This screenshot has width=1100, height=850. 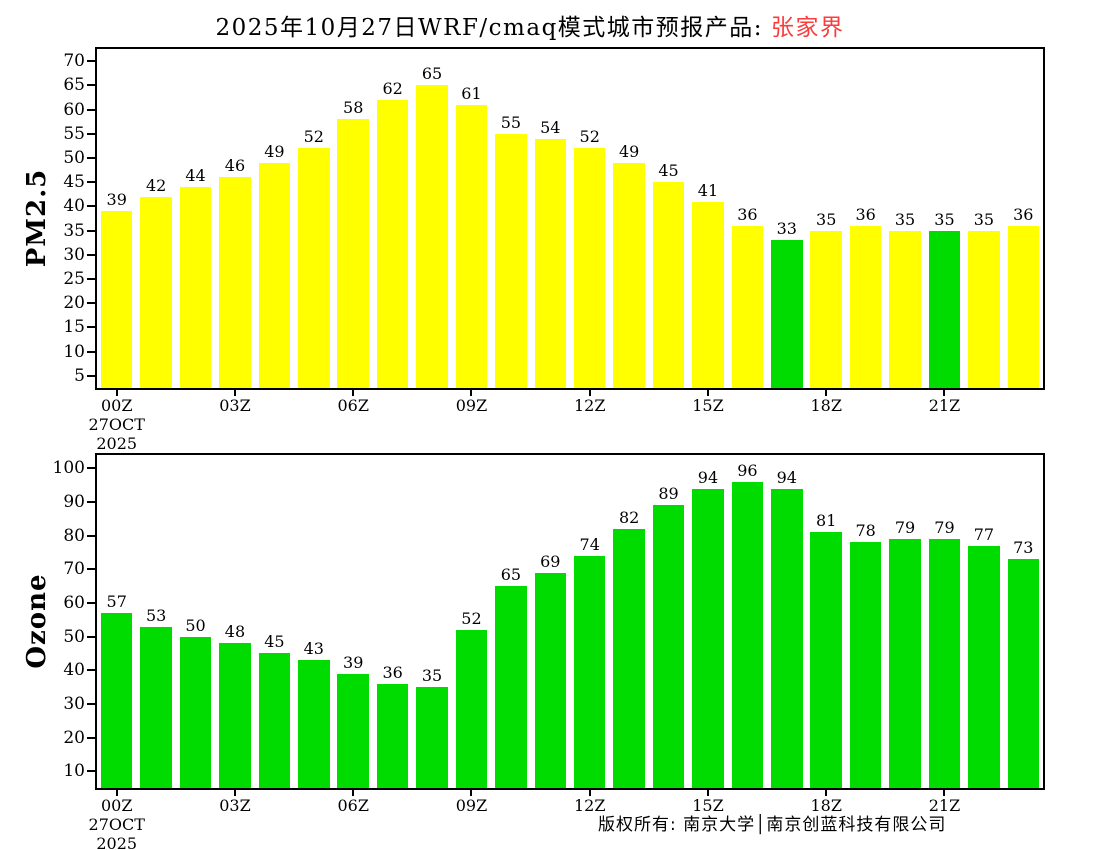 I want to click on x-tick-label: 03Z, so click(x=235, y=805).